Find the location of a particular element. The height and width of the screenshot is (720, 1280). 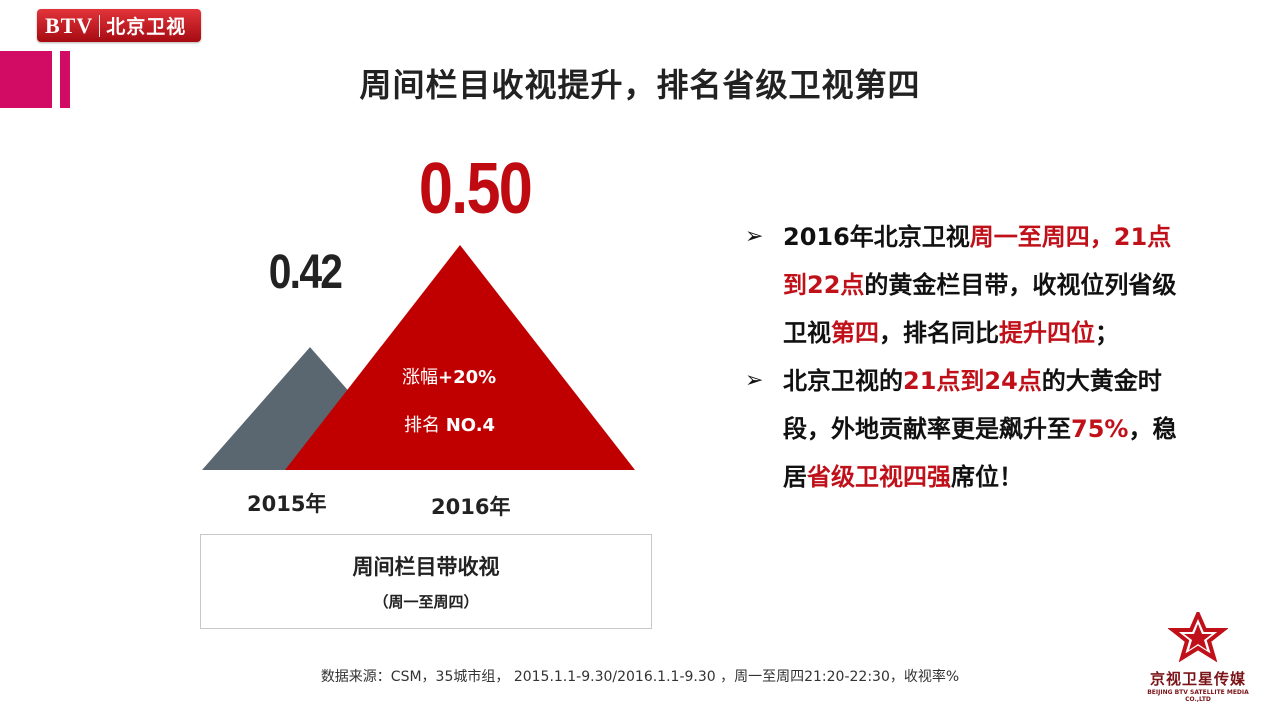

star-emblem-icon is located at coordinates (1198, 636).